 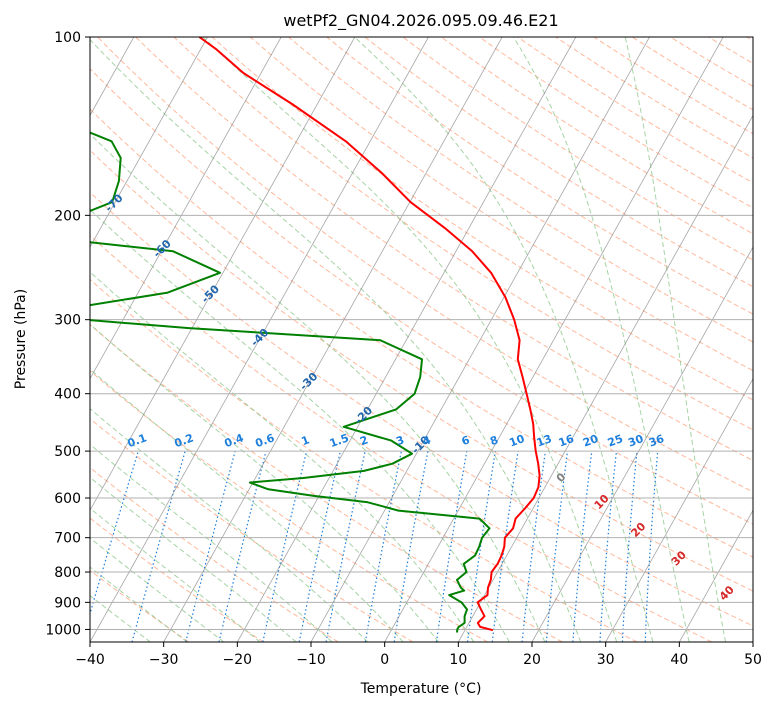 I want to click on y-tick-label: 900, so click(x=67, y=603).